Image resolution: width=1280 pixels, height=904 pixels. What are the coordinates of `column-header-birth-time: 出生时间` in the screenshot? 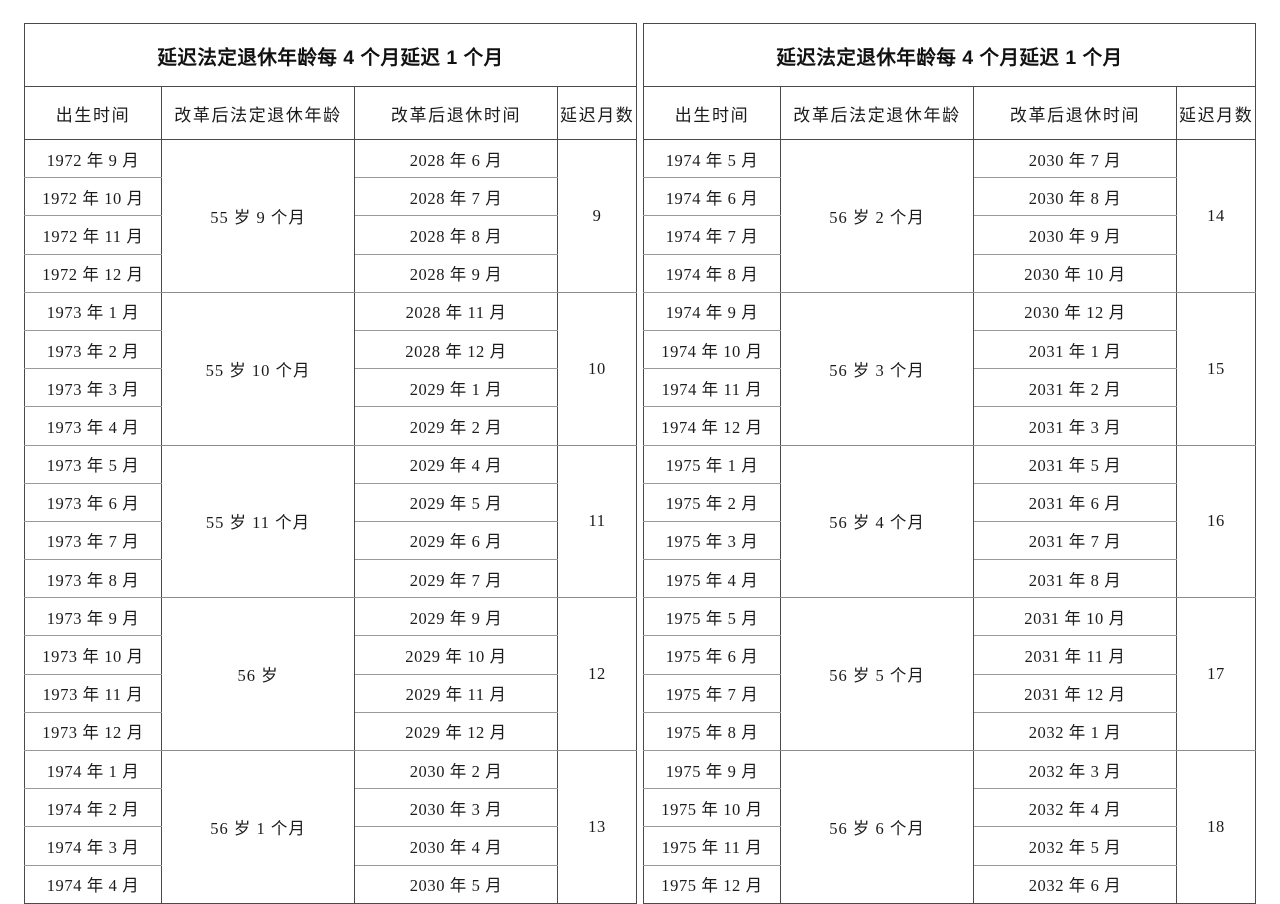 It's located at (93, 113).